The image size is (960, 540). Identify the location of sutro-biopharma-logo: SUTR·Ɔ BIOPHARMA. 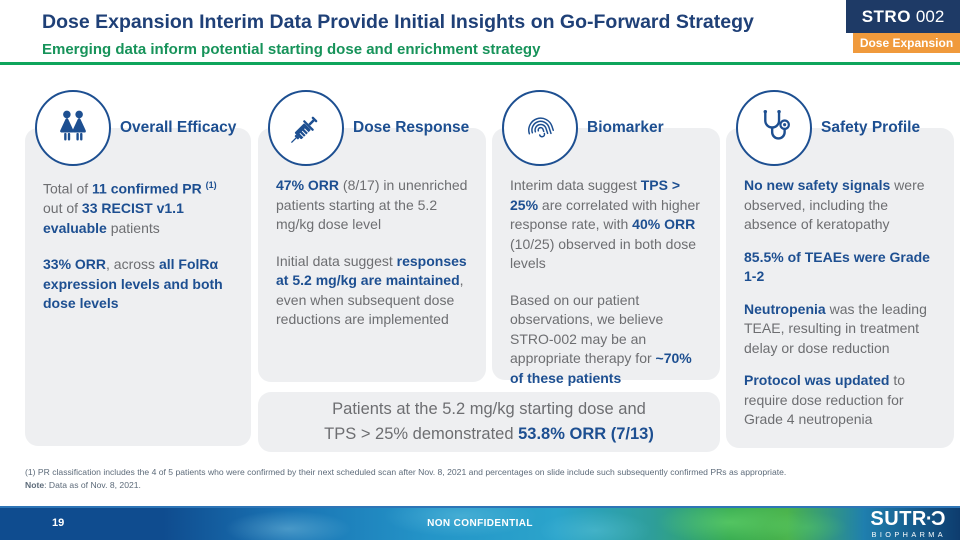
(908, 523).